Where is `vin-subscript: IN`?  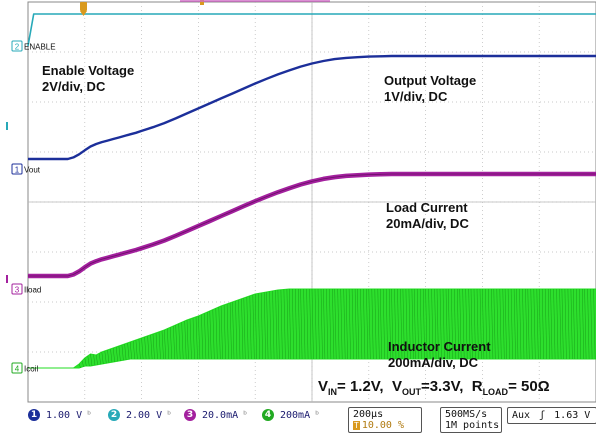 vin-subscript: IN is located at coordinates (333, 392).